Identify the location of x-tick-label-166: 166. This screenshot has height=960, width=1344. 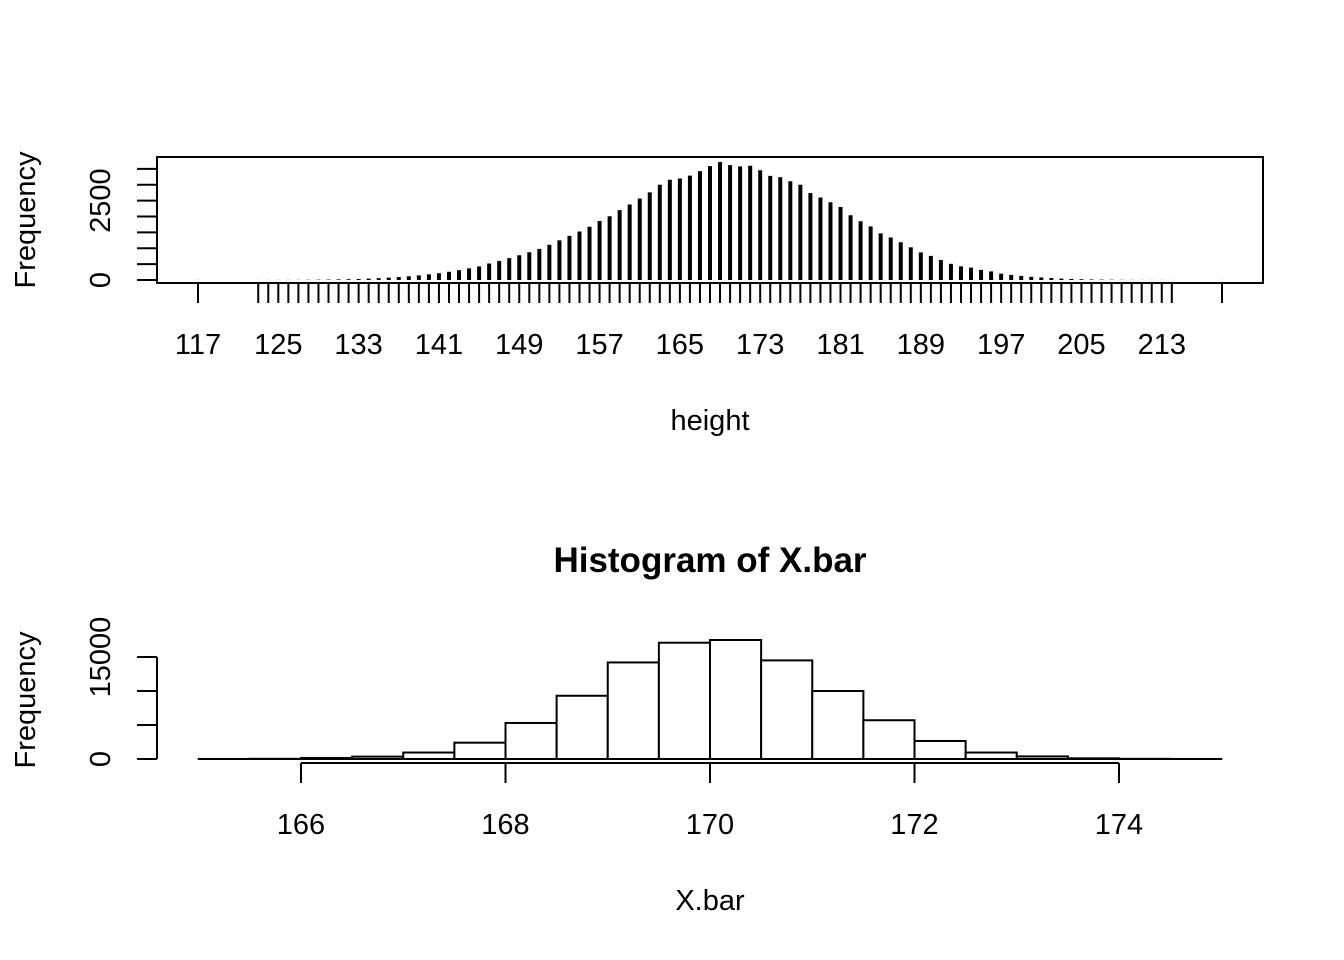
(301, 825).